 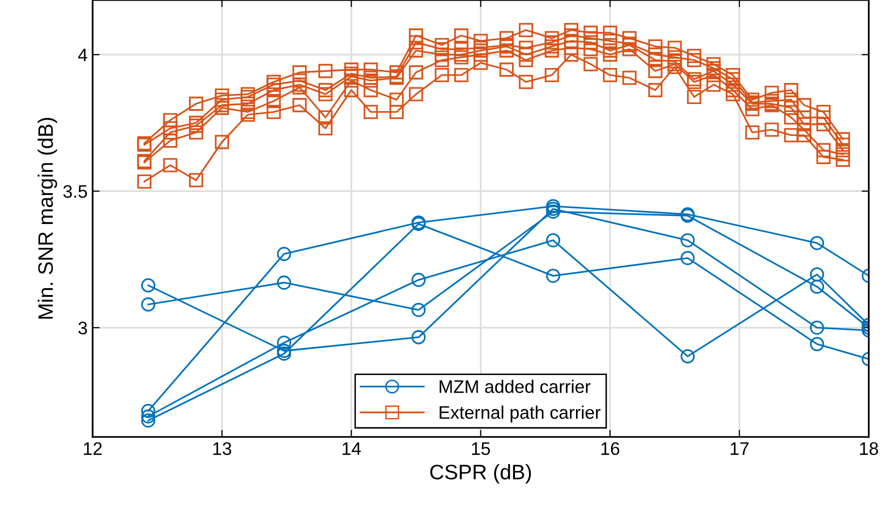 What do you see at coordinates (93, 448) in the screenshot?
I see `x-tick-label: 12` at bounding box center [93, 448].